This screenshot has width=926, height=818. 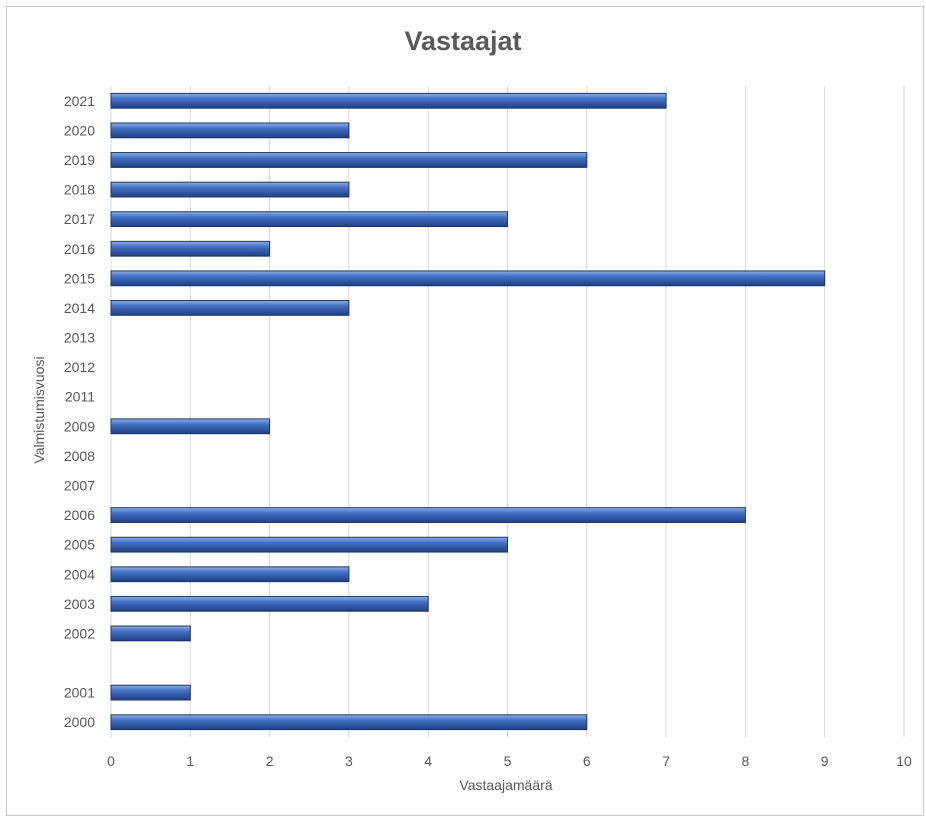 I want to click on y-tick-label: 2000, so click(x=79, y=722).